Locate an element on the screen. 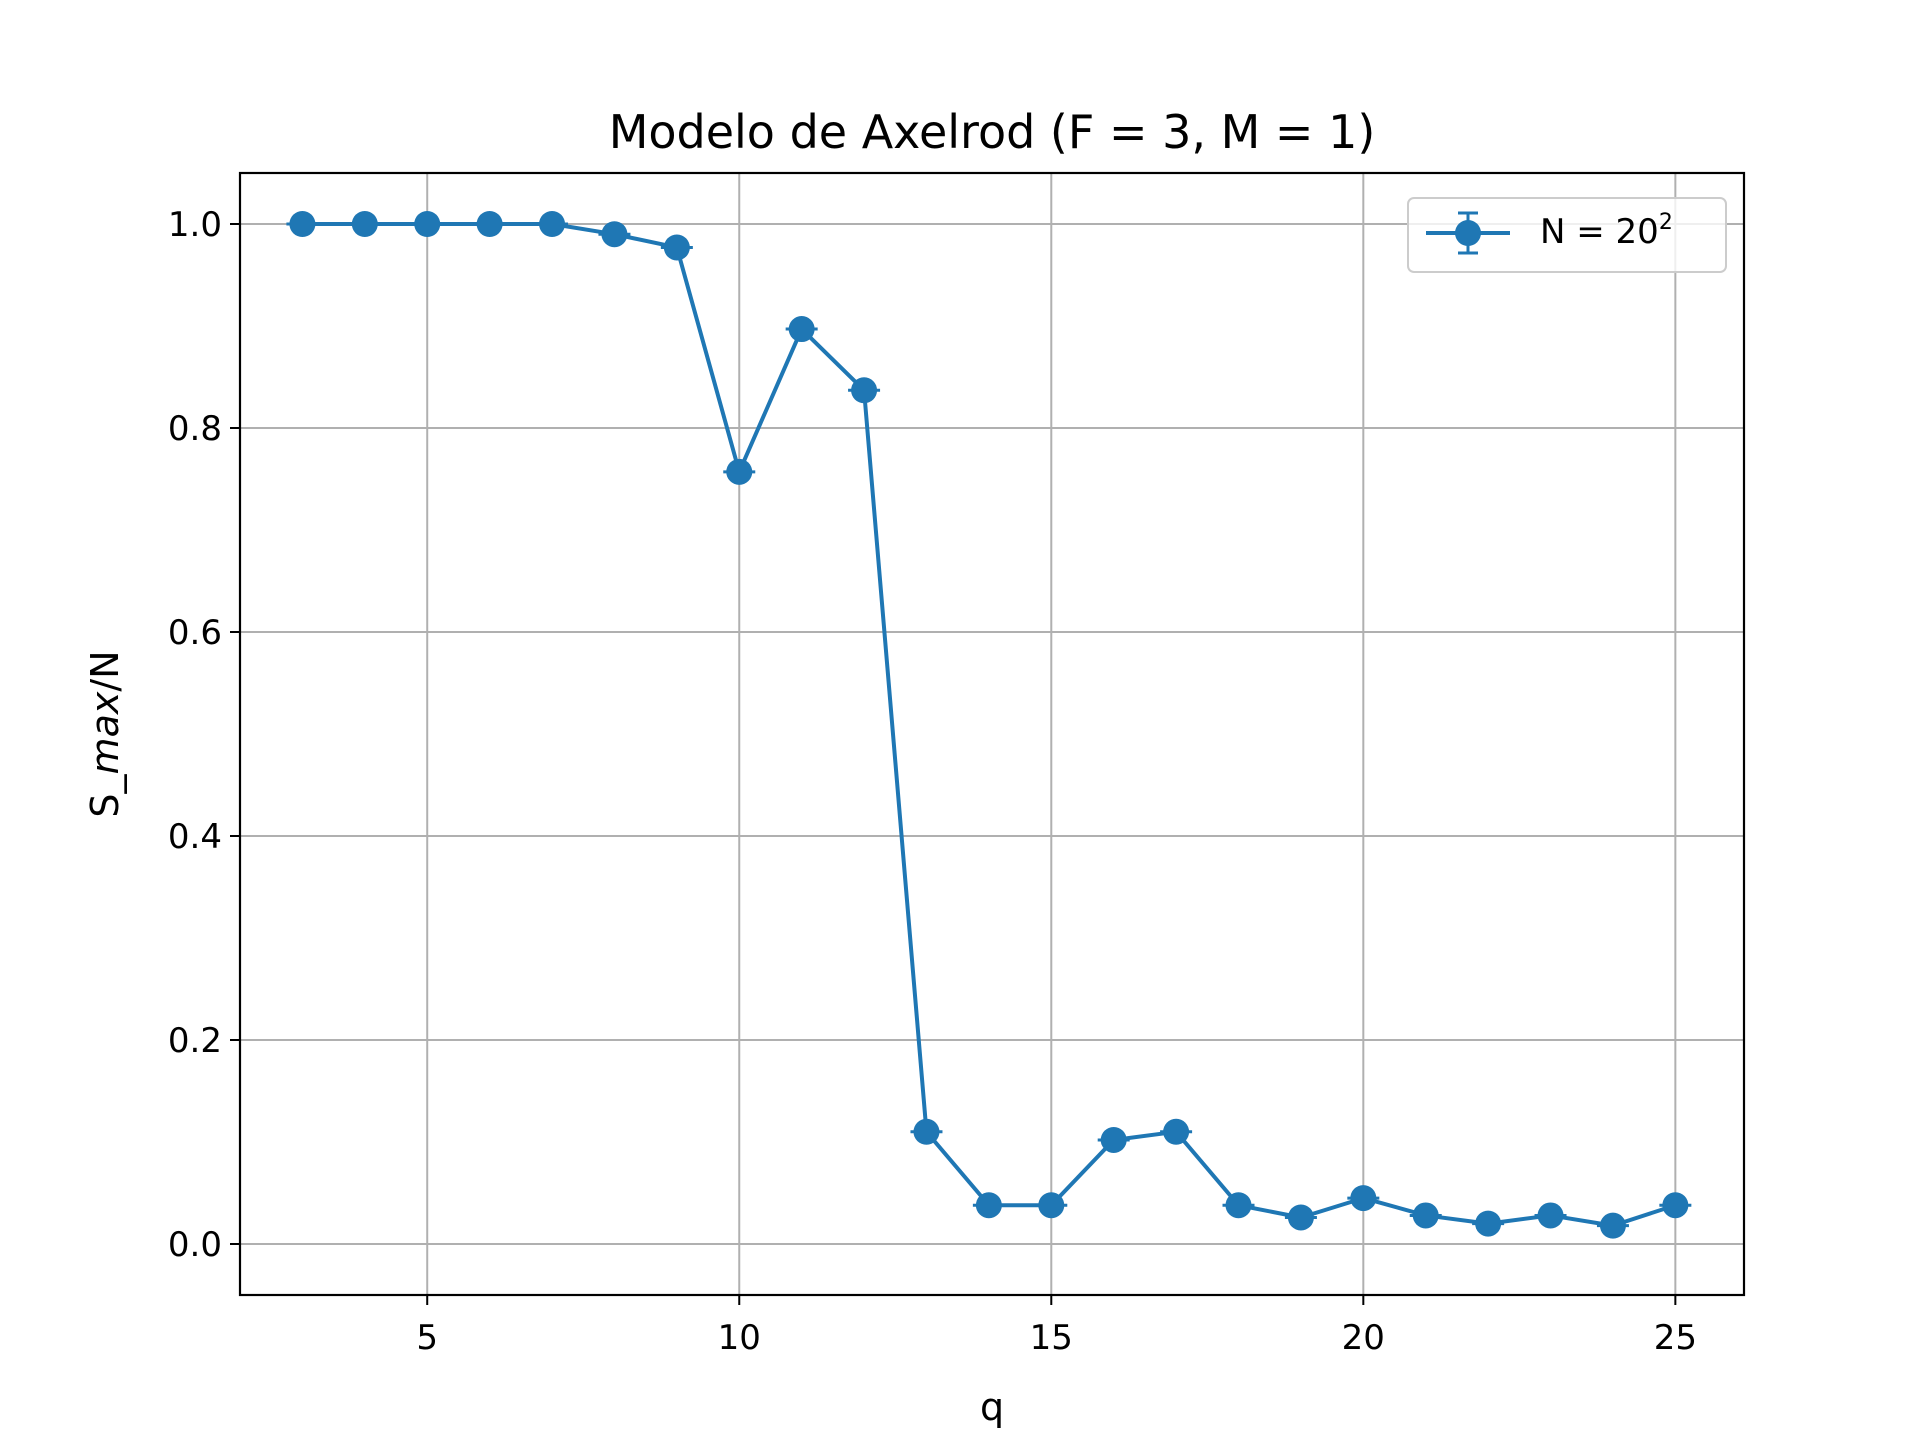  x-tick-label: 25 is located at coordinates (1675, 1338).